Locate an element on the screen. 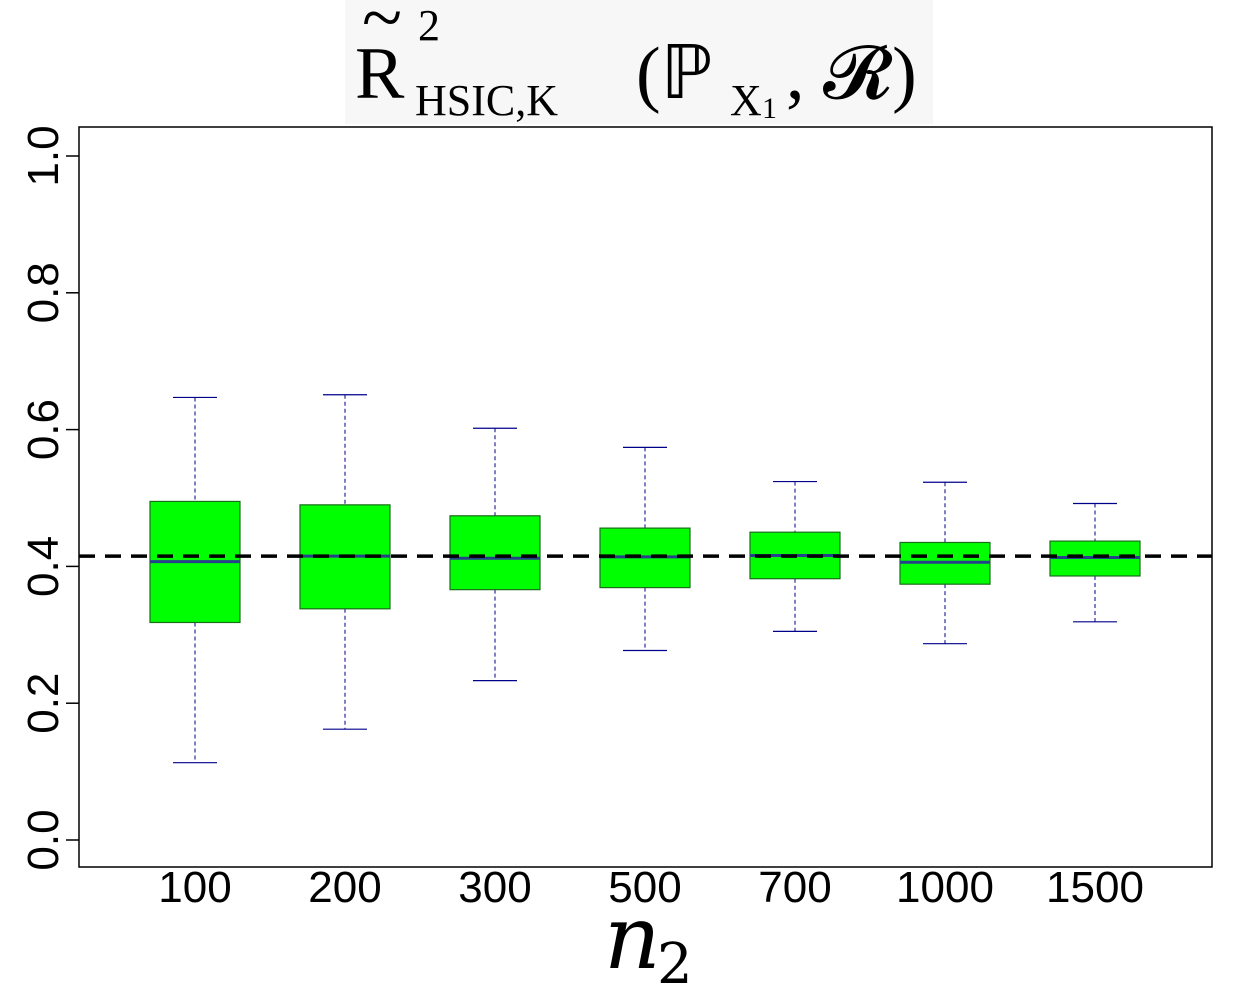  y-tick-label: 1.0 is located at coordinates (43, 155).